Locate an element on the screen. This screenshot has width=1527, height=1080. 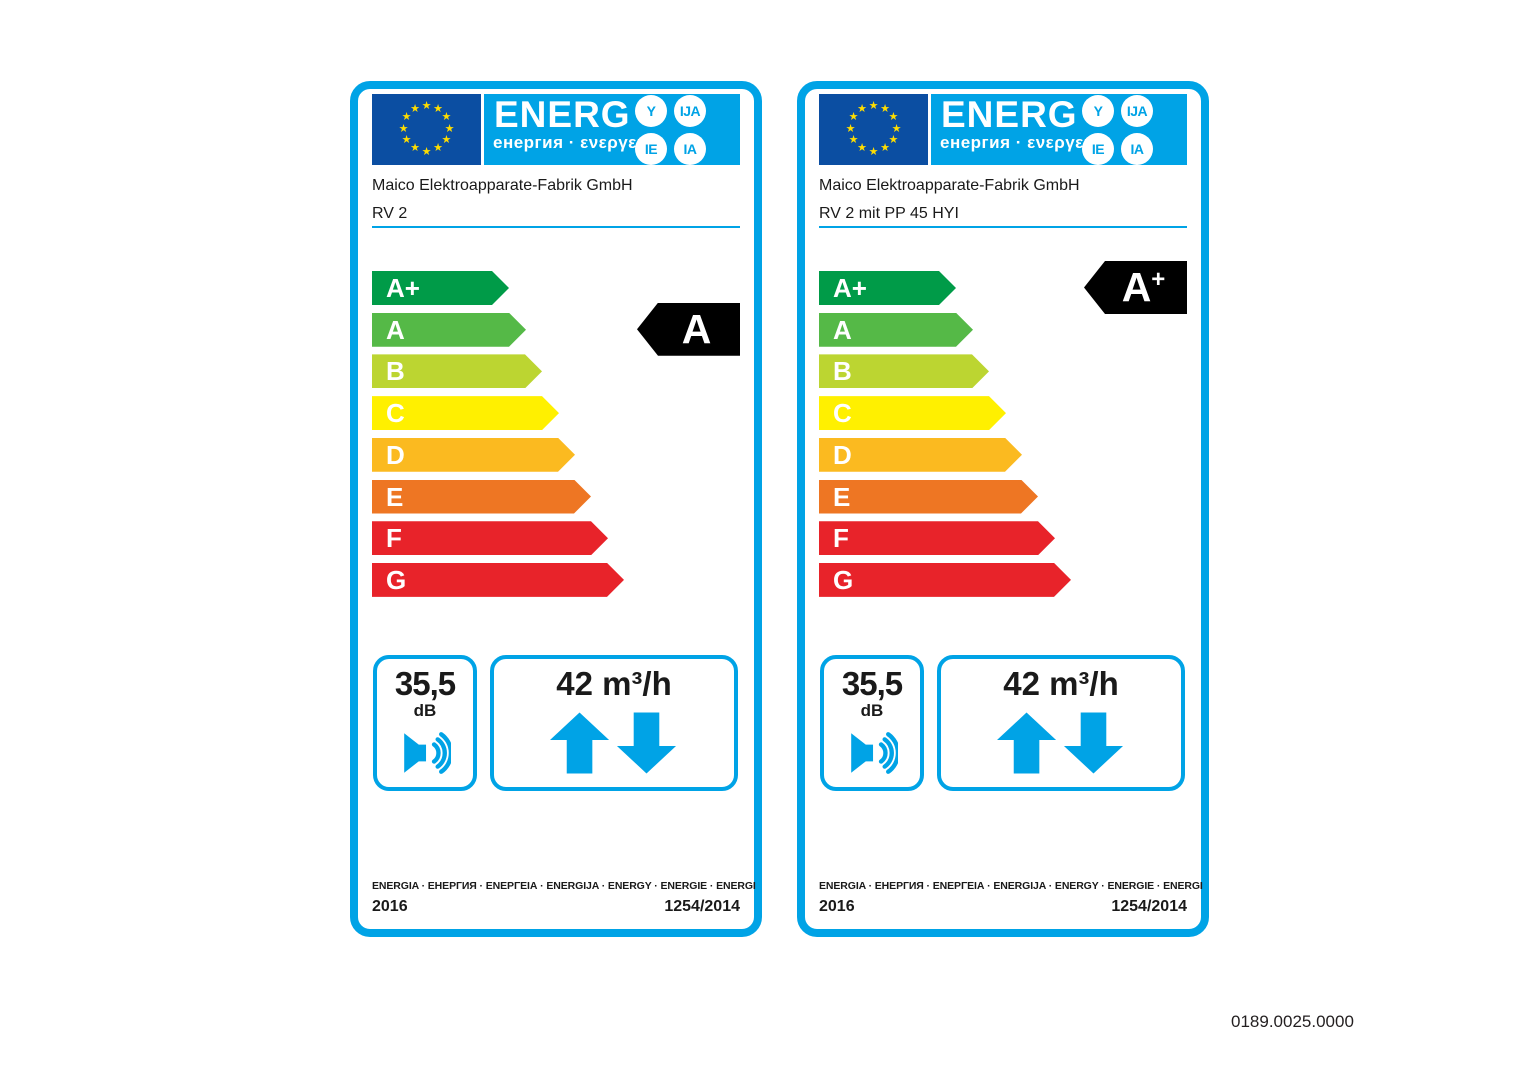
noise-box: 35,5 dB is located at coordinates (425, 723).